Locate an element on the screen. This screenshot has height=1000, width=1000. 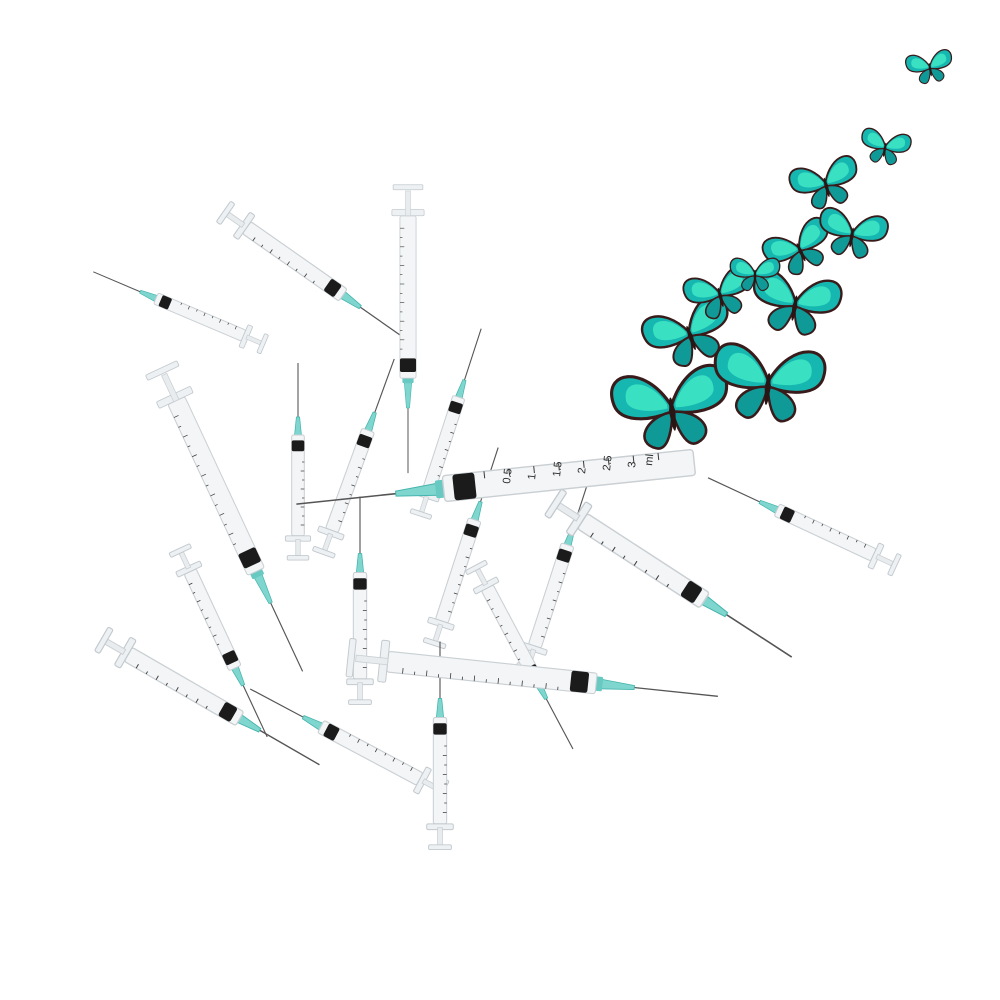
scale-label: 2 is located at coordinates (582, 470).